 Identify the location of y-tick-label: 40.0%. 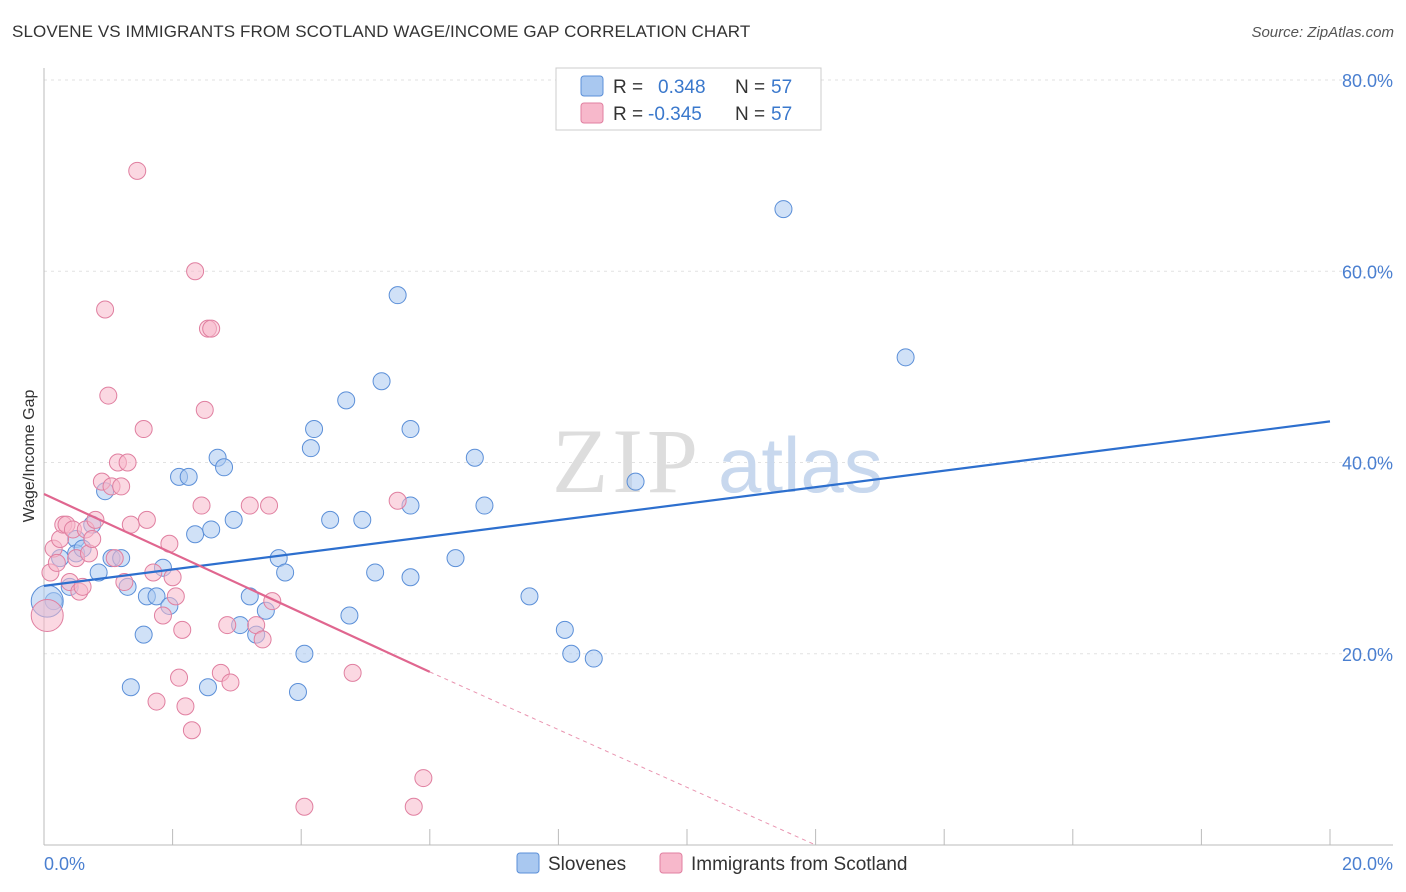
(1367, 464).